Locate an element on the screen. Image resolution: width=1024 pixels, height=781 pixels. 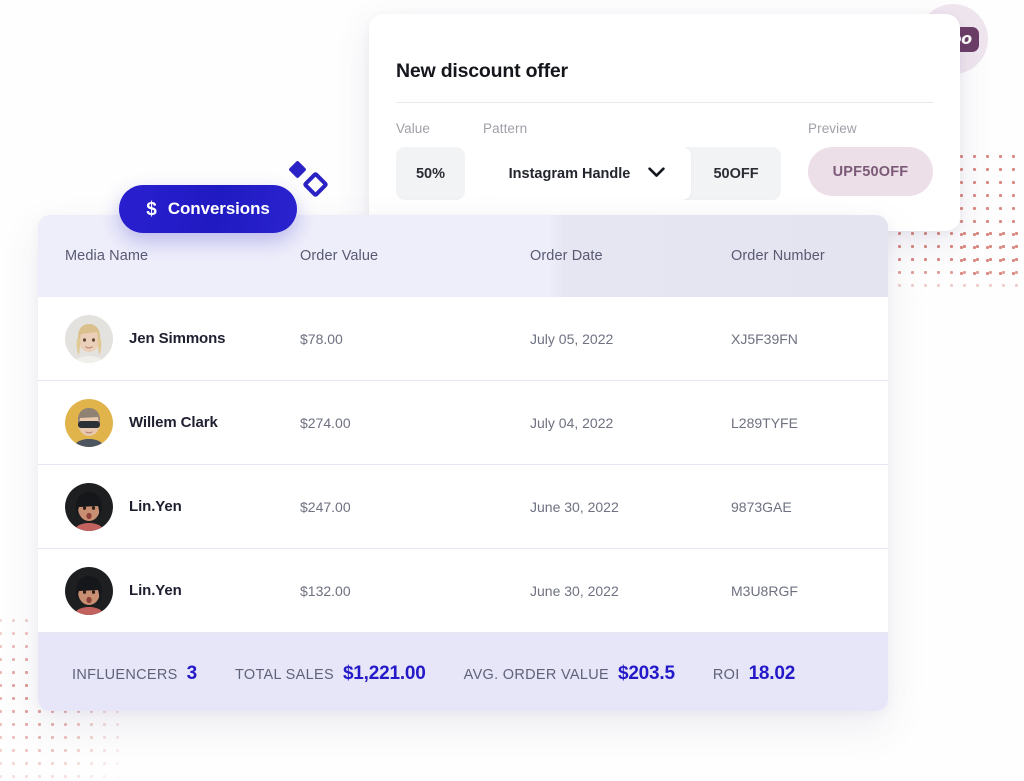
dot-pattern-right-lower is located at coordinates (958, 263).